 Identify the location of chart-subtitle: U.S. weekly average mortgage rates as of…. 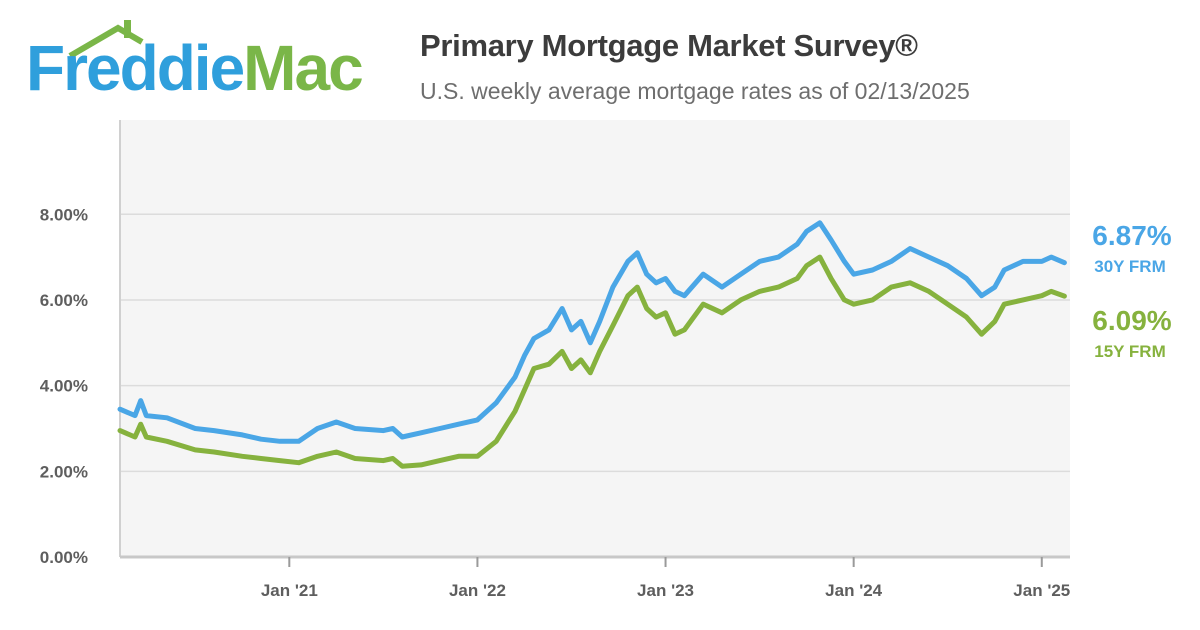
(695, 91).